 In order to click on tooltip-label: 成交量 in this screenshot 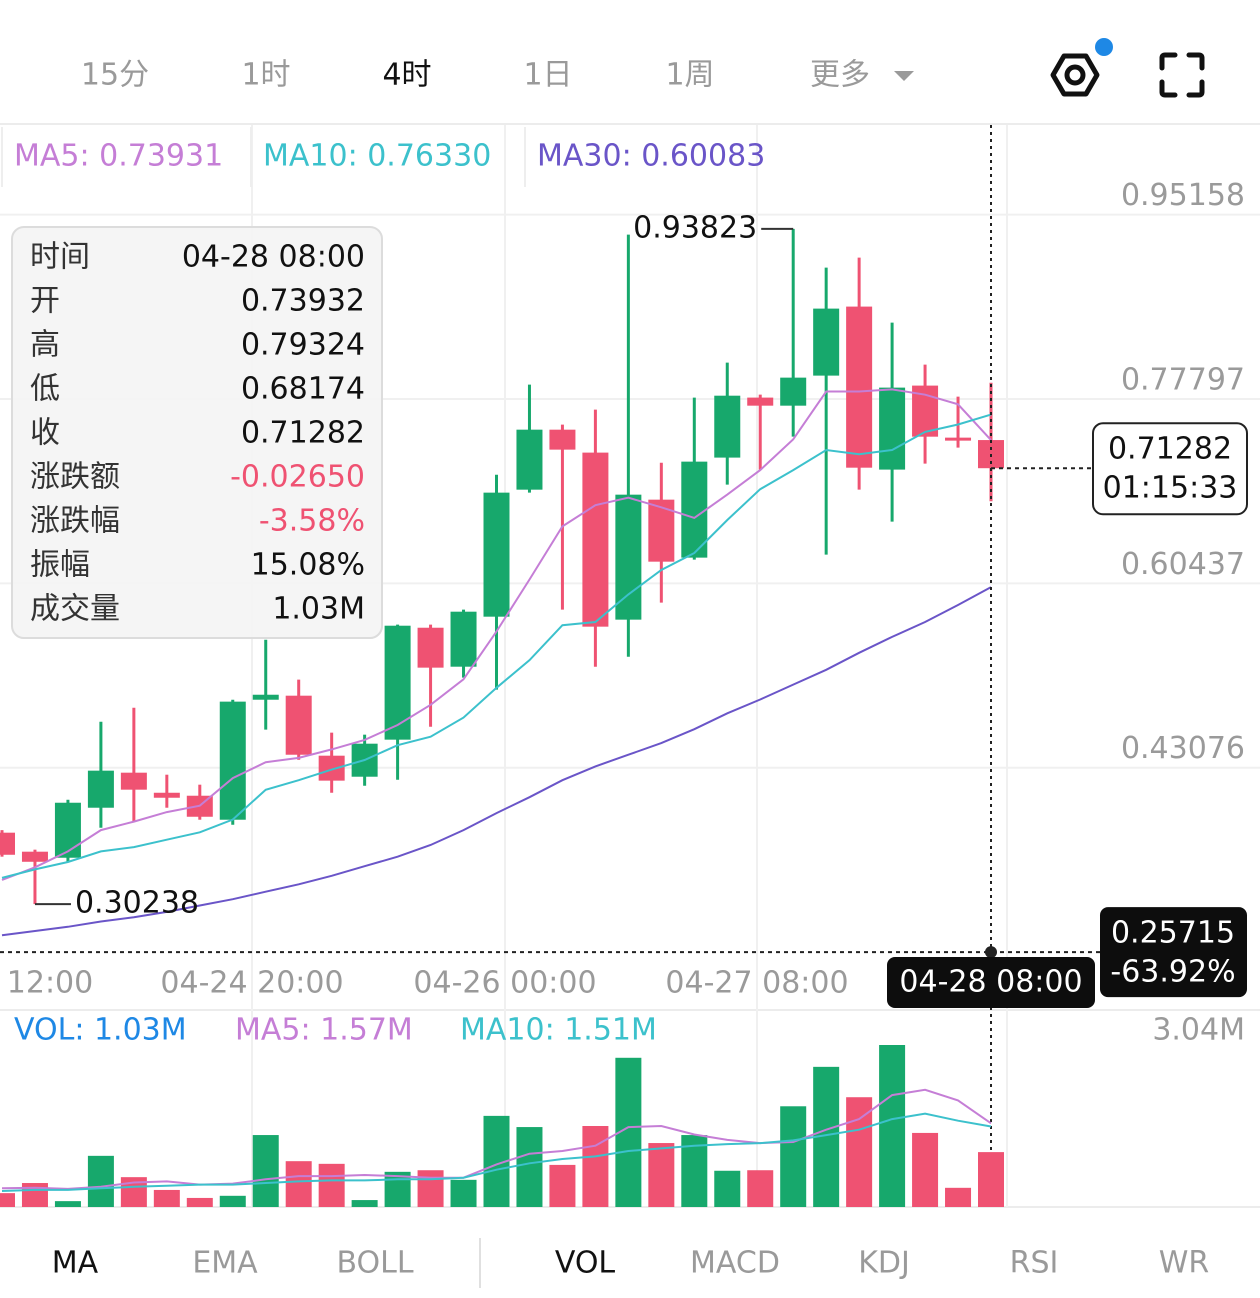, I will do `click(75, 609)`.